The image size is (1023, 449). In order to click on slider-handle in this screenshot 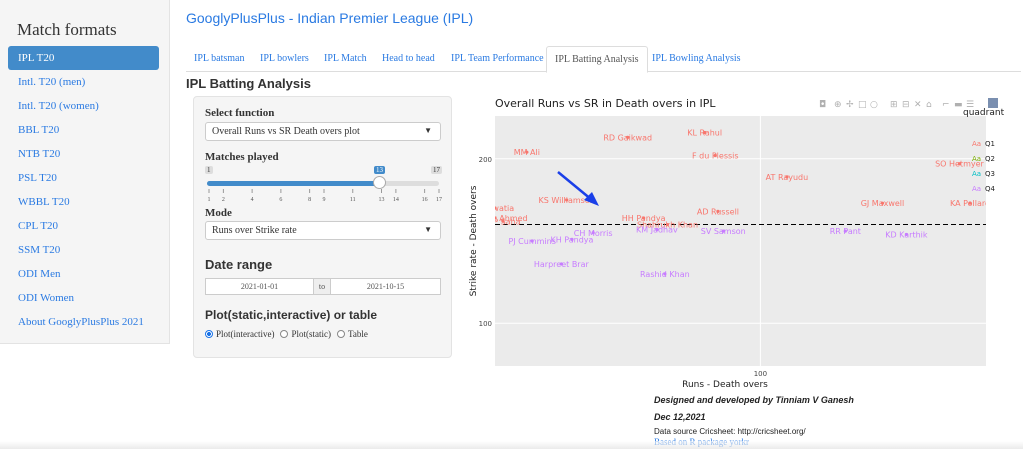, I will do `click(379, 182)`.